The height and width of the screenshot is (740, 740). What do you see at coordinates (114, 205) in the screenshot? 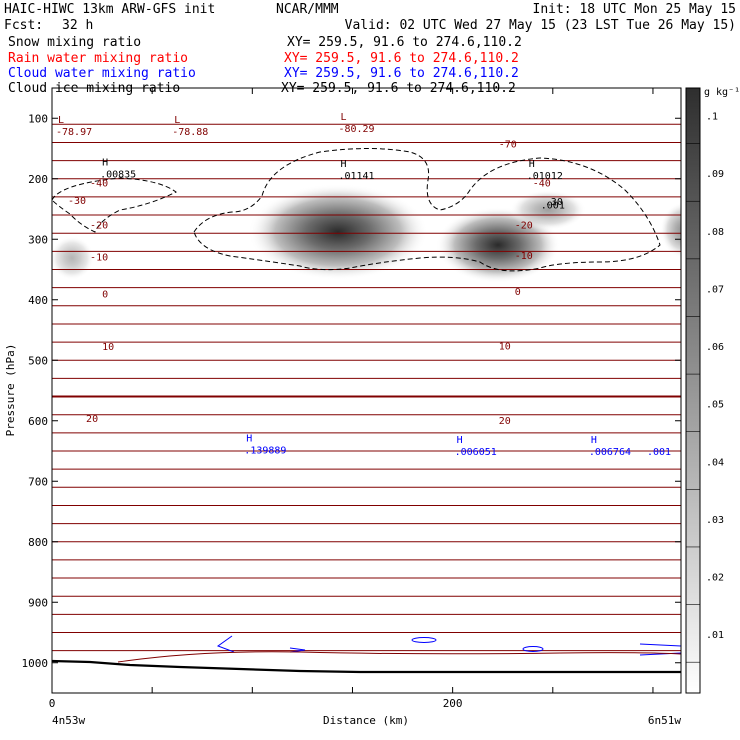
I see `cloud-outline-dashed` at bounding box center [114, 205].